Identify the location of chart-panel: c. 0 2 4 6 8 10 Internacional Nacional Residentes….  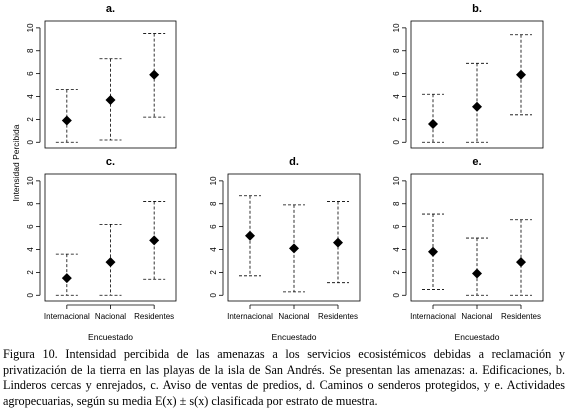
(101, 249).